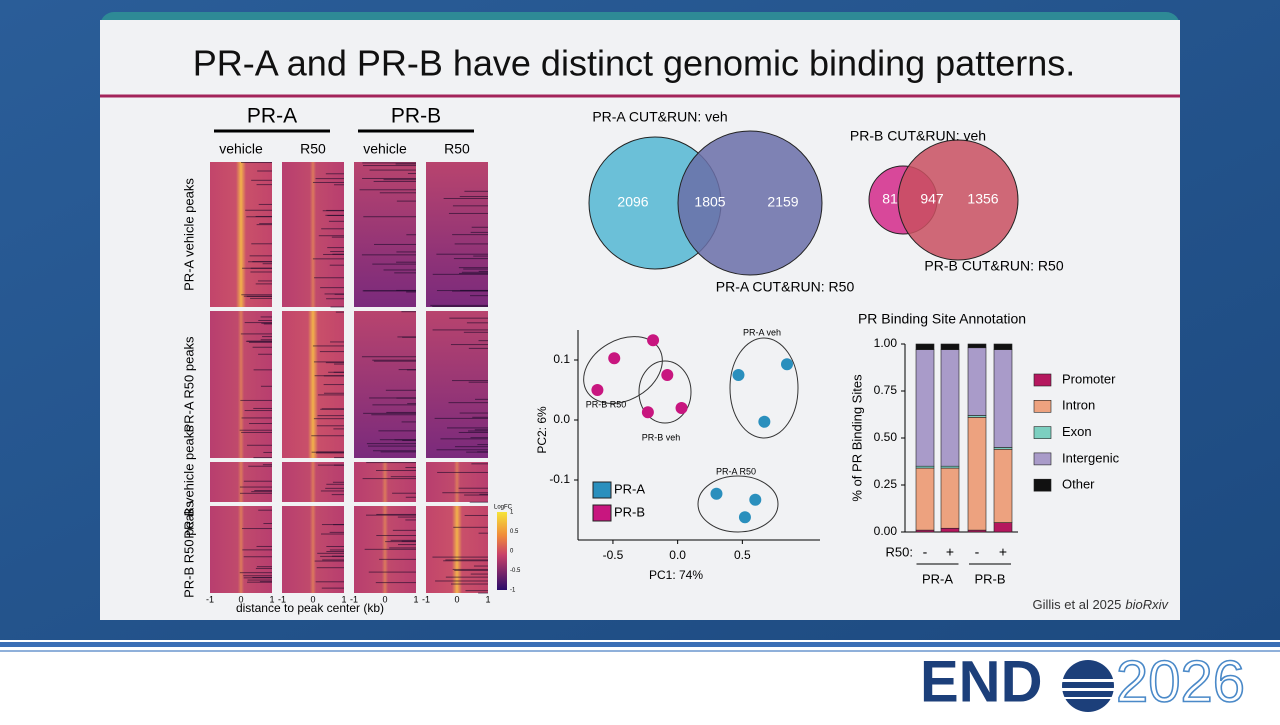 This screenshot has height=725, width=1280. What do you see at coordinates (899, 551) in the screenshot?
I see `x-axis-label: R50:` at bounding box center [899, 551].